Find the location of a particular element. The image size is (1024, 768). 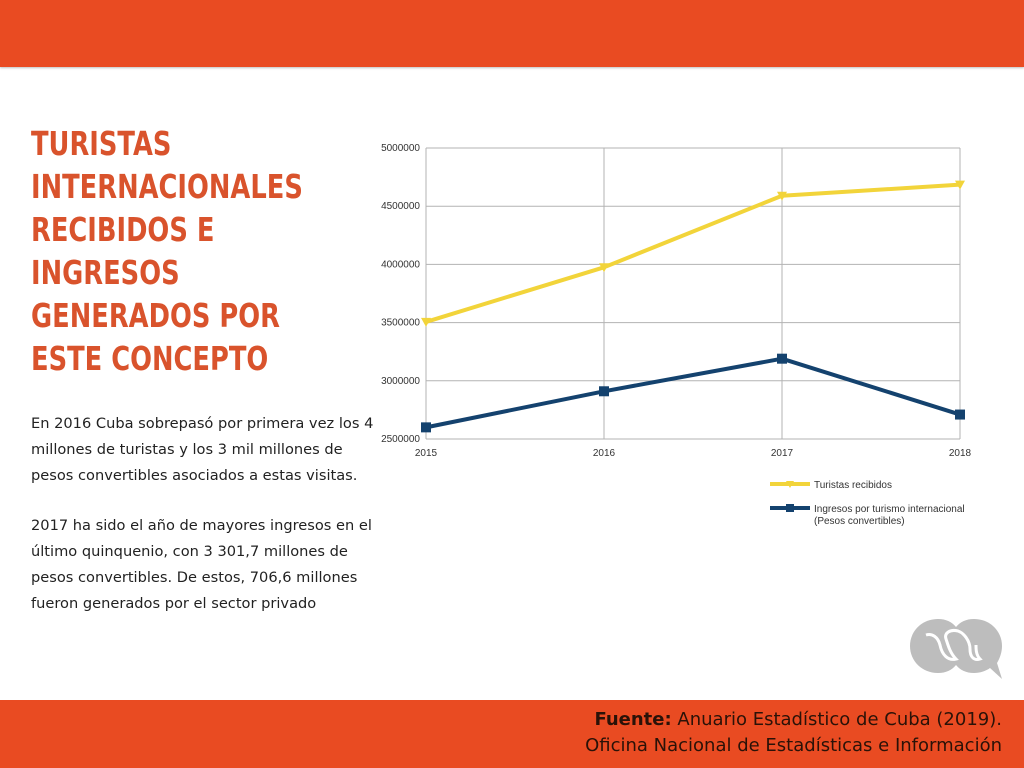

legend-label: Turistas recibidos is located at coordinates (853, 485).